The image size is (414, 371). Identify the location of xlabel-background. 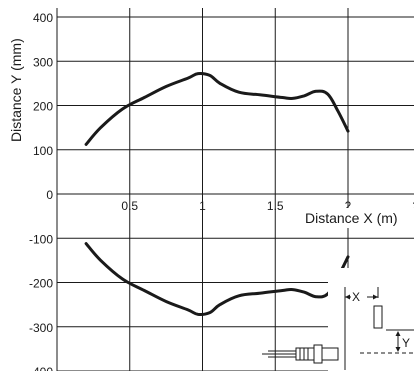
(357, 218).